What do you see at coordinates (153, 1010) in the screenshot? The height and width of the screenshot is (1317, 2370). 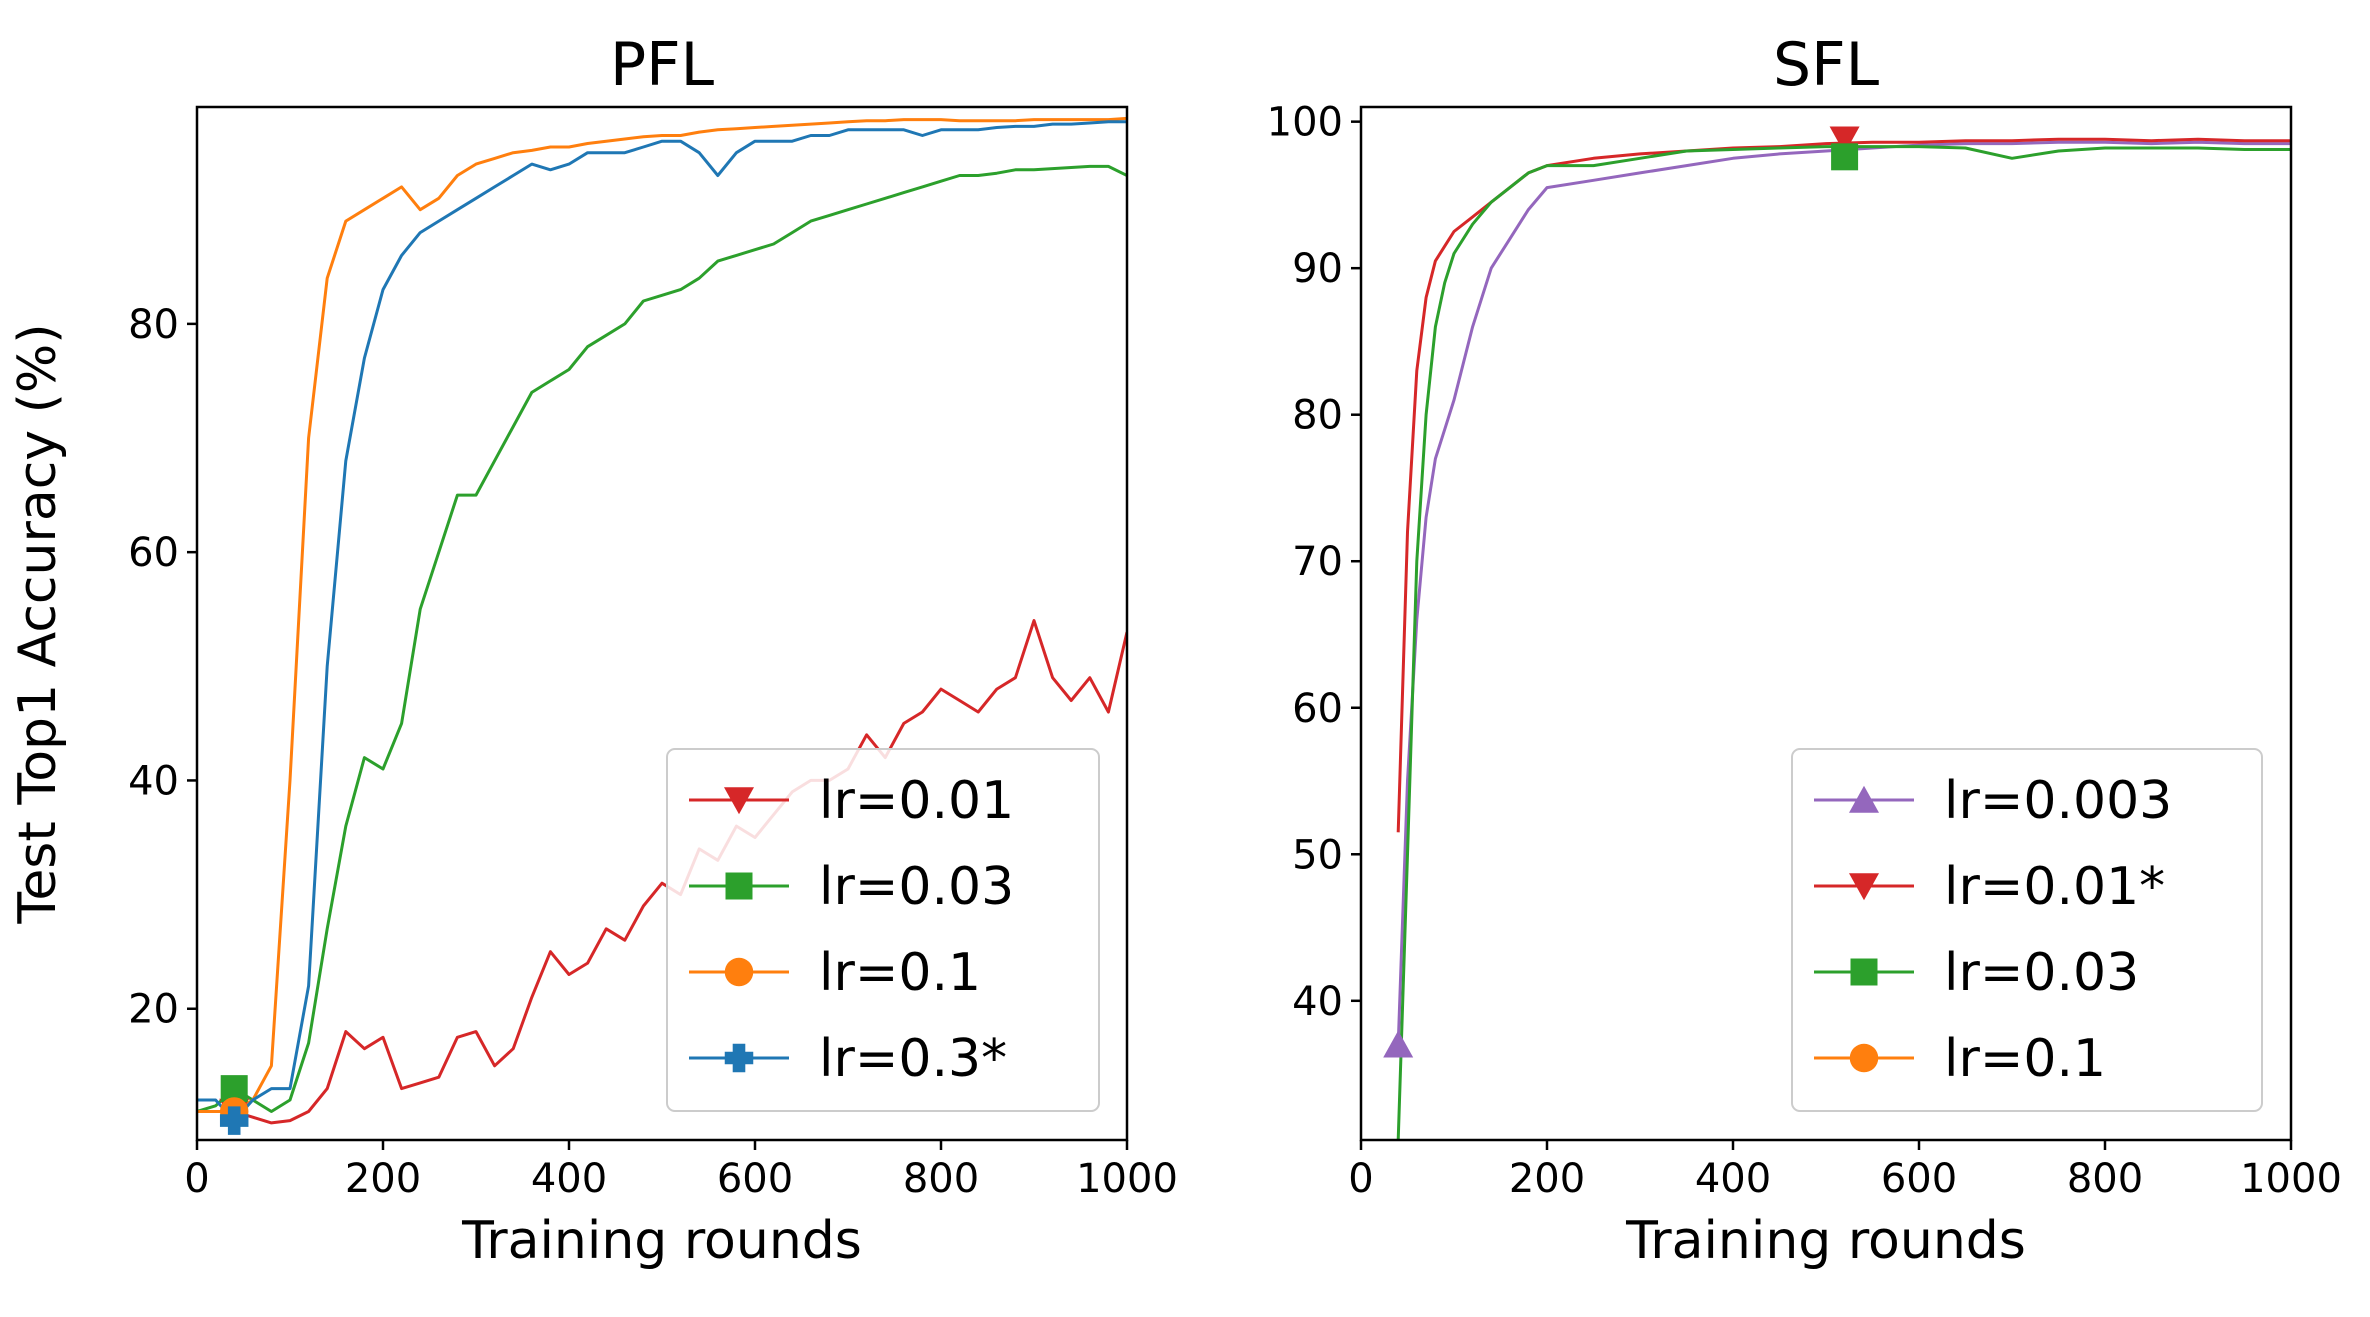 I see `pfl-ytick-label-0: 20` at bounding box center [153, 1010].